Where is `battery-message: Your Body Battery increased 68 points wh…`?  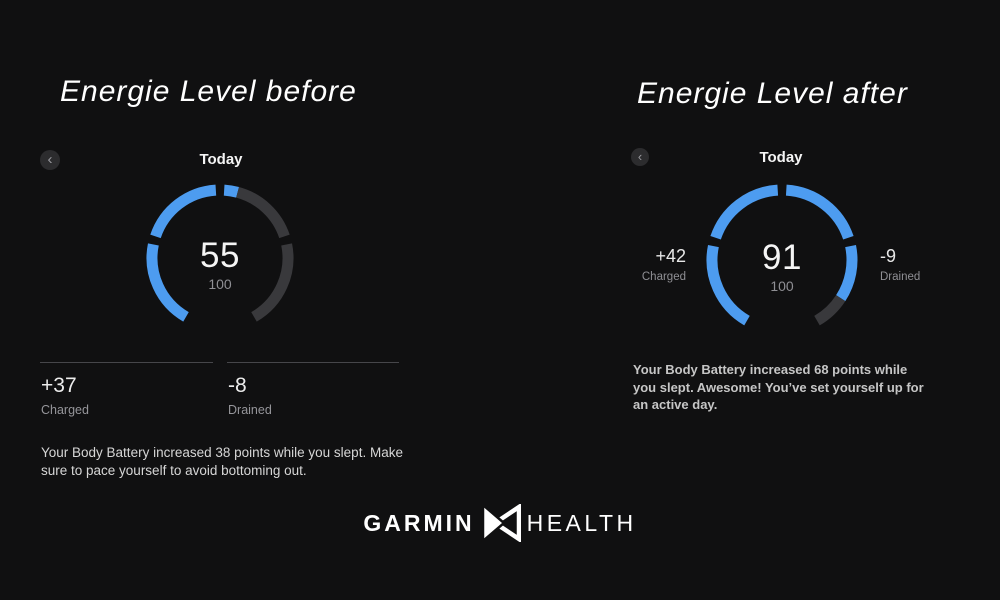 battery-message: Your Body Battery increased 68 points wh… is located at coordinates (778, 387).